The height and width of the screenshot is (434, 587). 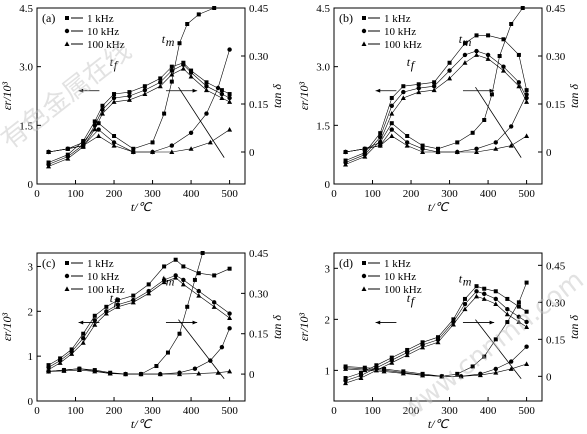 I want to click on y-axis-label: εr/10³, so click(x=7, y=95).